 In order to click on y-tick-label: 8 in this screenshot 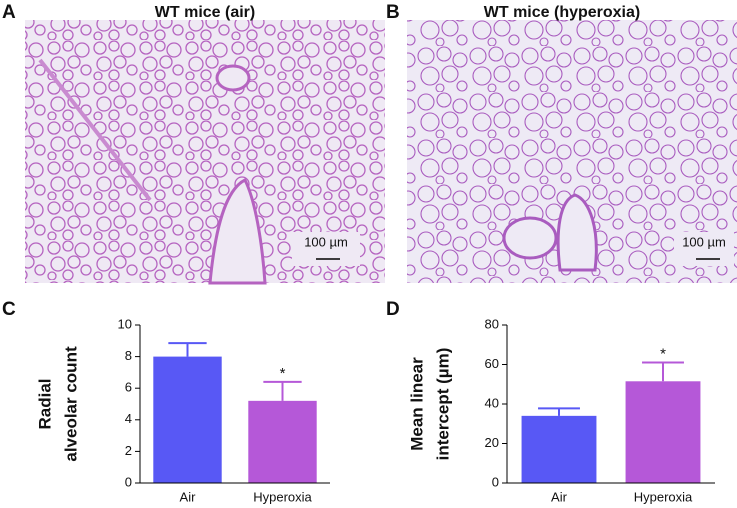, I will do `click(128, 355)`.